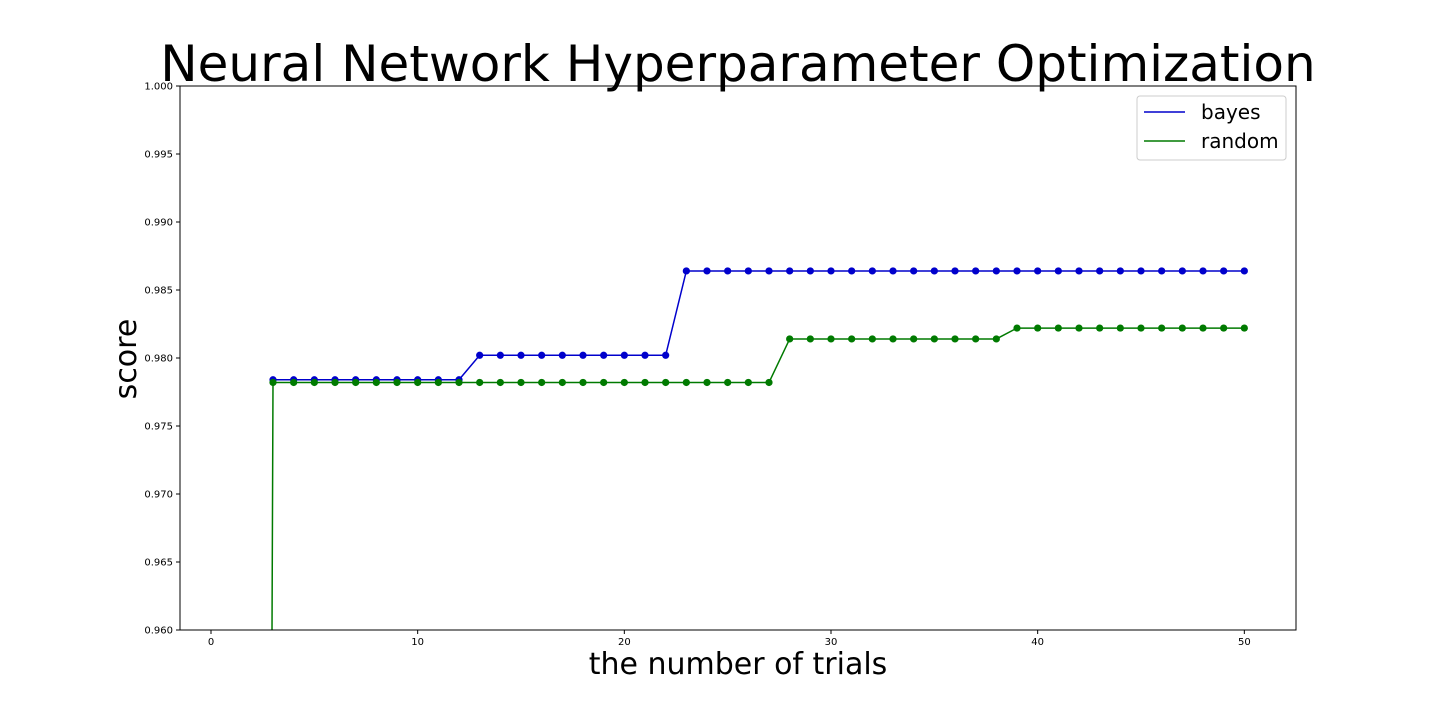  What do you see at coordinates (158, 291) in the screenshot?
I see `y-tick-label: 0.985` at bounding box center [158, 291].